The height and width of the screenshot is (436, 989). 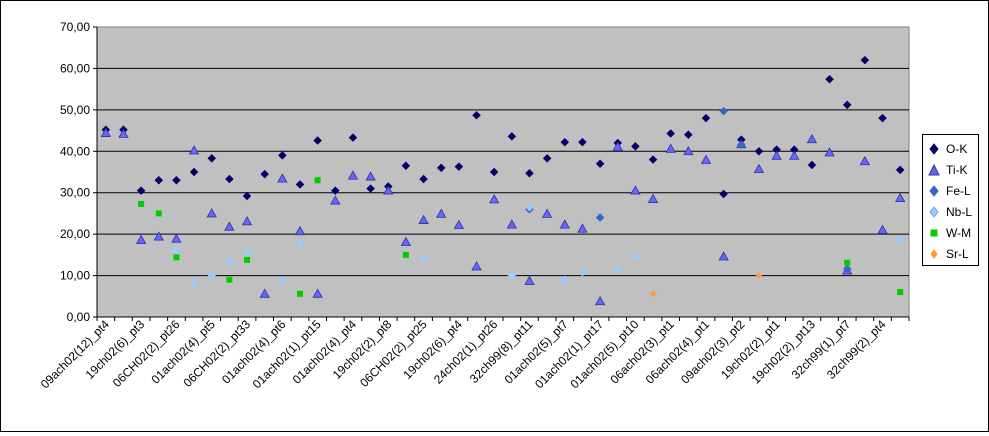 What do you see at coordinates (934, 254) in the screenshot?
I see `legend-marker-sr-l` at bounding box center [934, 254].